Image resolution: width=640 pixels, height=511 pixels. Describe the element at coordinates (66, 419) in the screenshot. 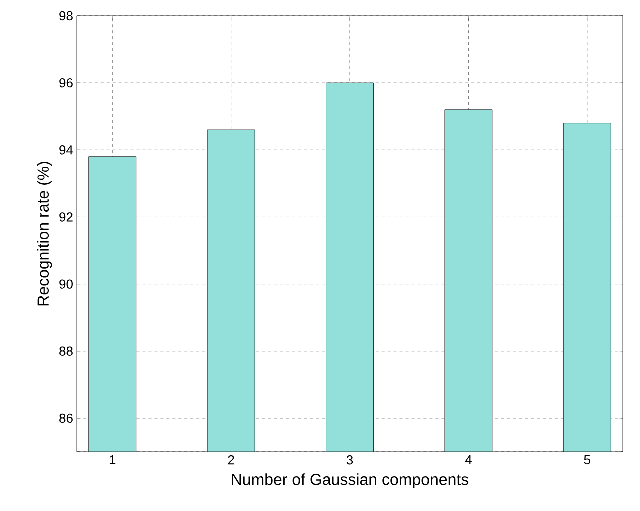

I see `y-tick-label: 86` at that location.